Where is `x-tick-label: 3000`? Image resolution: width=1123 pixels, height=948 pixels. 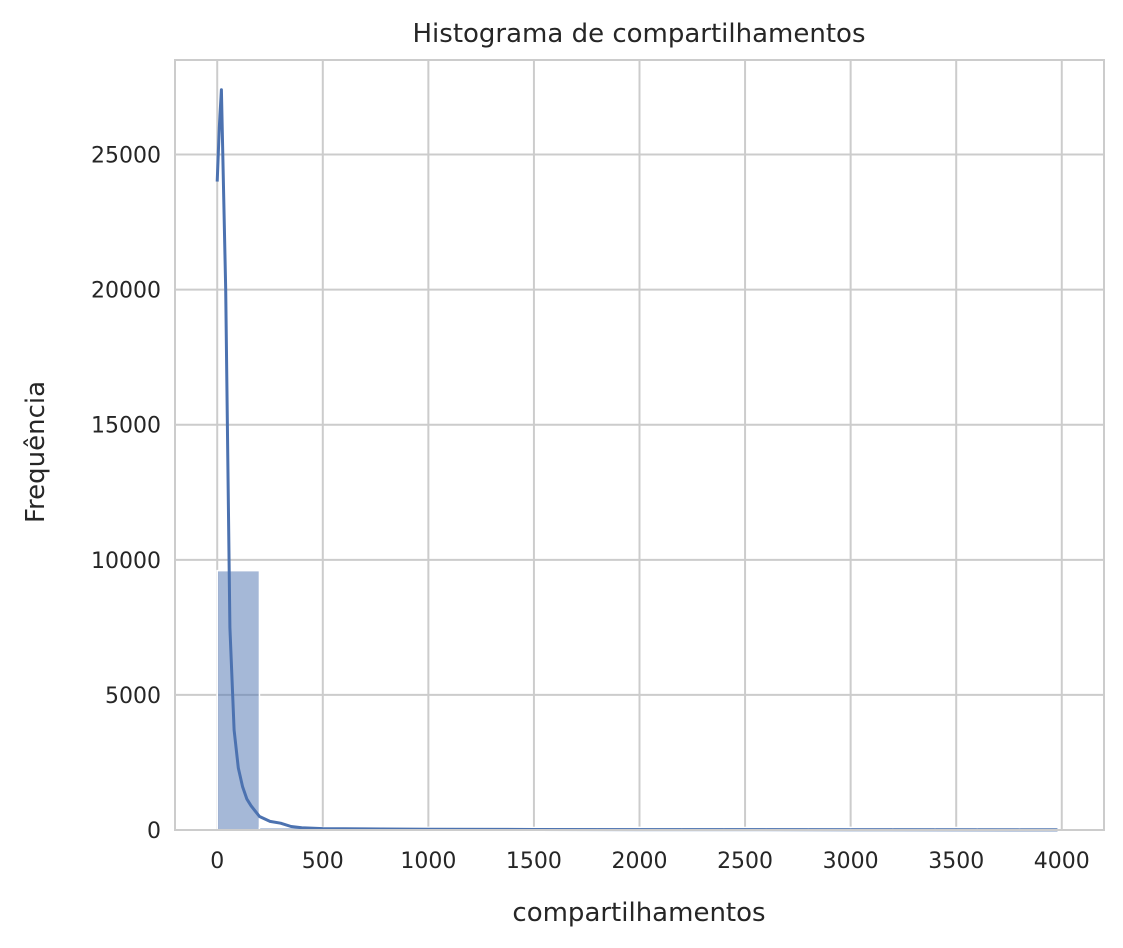 x-tick-label: 3000 is located at coordinates (851, 861).